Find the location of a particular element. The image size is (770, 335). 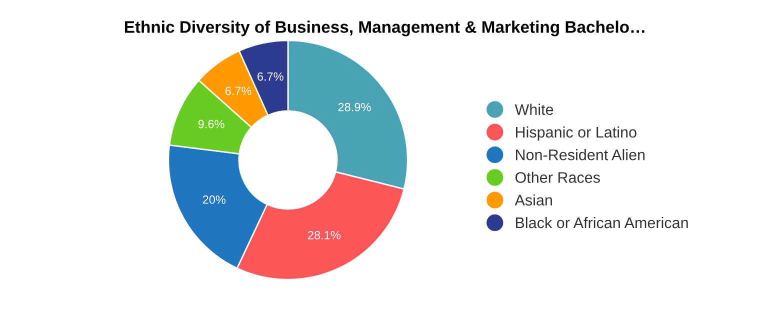

legend-label: Asian is located at coordinates (533, 200).